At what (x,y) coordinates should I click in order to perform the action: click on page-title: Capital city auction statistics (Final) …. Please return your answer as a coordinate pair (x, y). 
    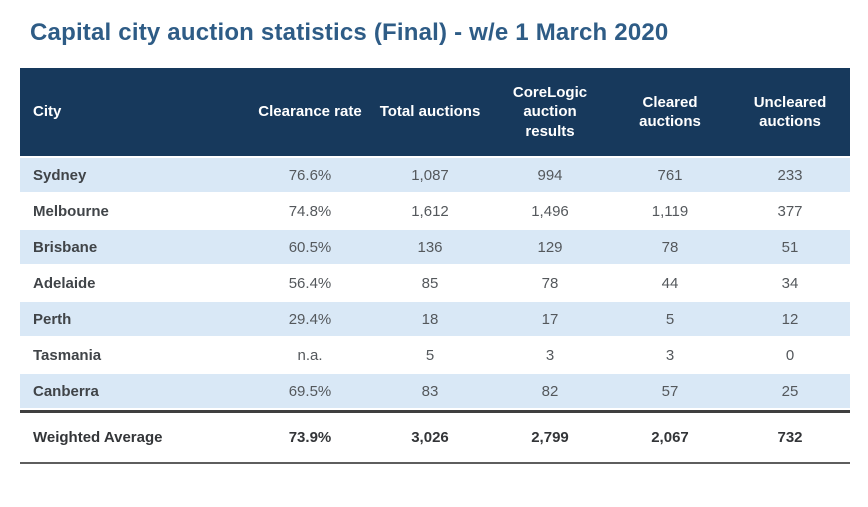
    Looking at the image, I should click on (349, 32).